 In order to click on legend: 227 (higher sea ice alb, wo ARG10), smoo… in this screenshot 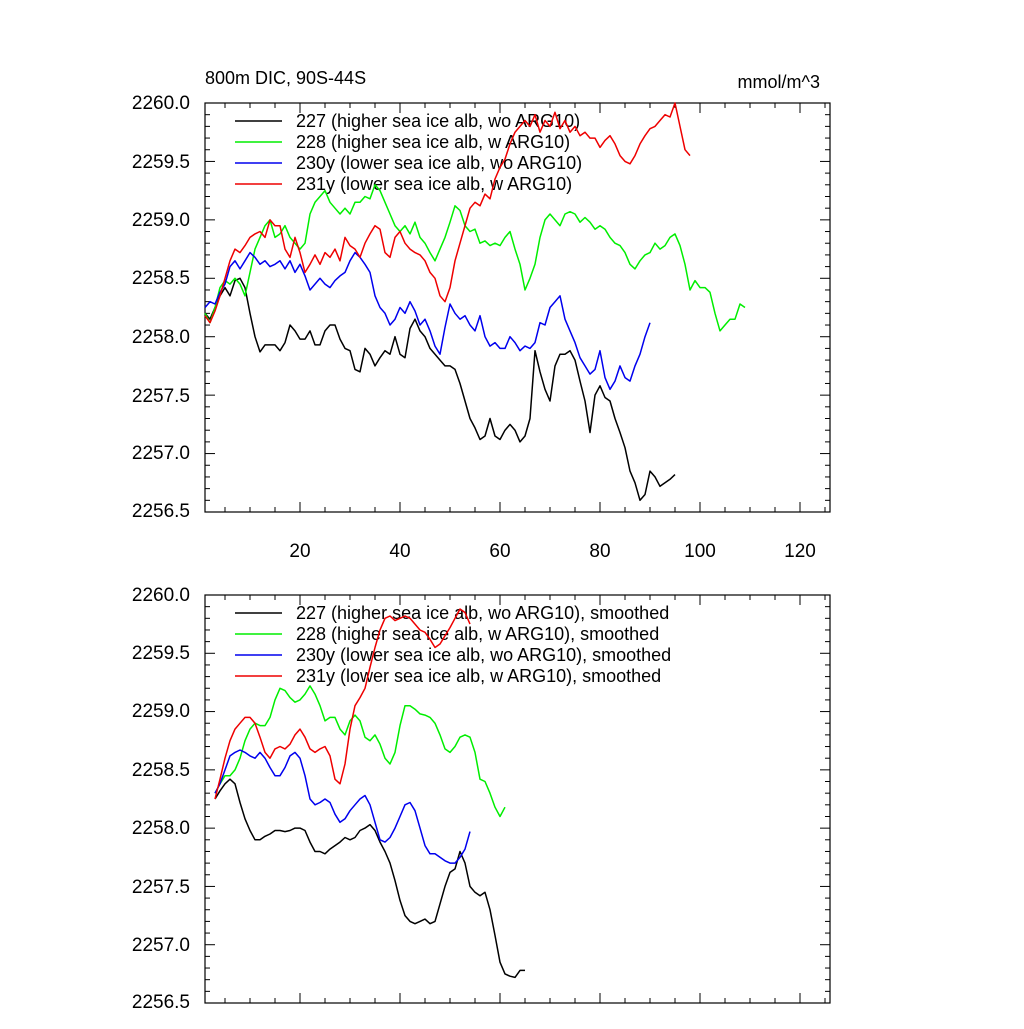, I will do `click(483, 644)`.